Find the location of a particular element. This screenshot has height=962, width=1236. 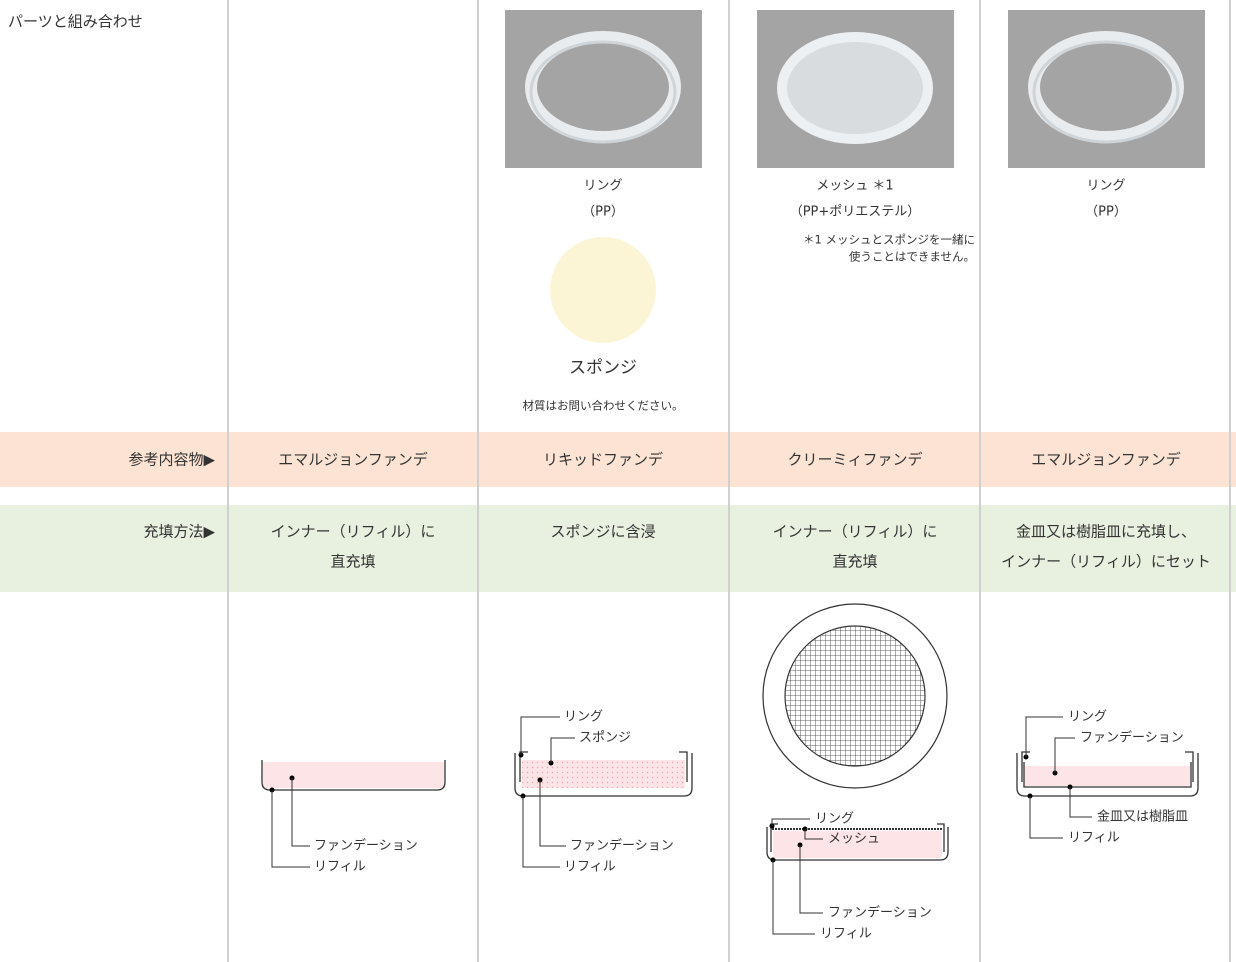

diagram-label: 金皿又は樹脂皿 is located at coordinates (1142, 817).